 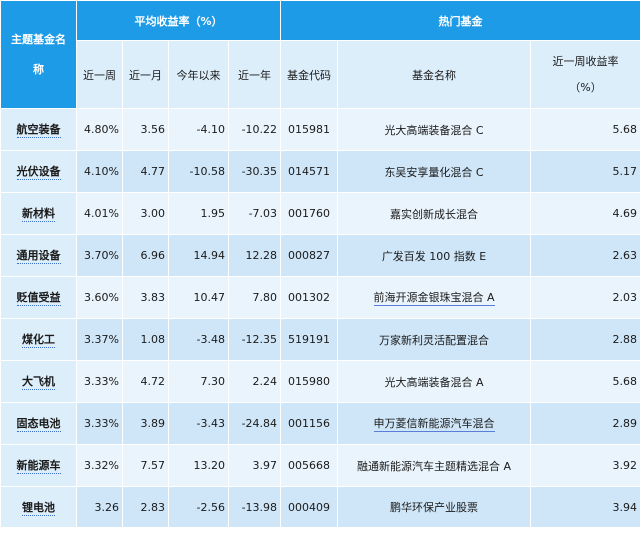 What do you see at coordinates (254, 339) in the screenshot?
I see `year-cell: -12.35` at bounding box center [254, 339].